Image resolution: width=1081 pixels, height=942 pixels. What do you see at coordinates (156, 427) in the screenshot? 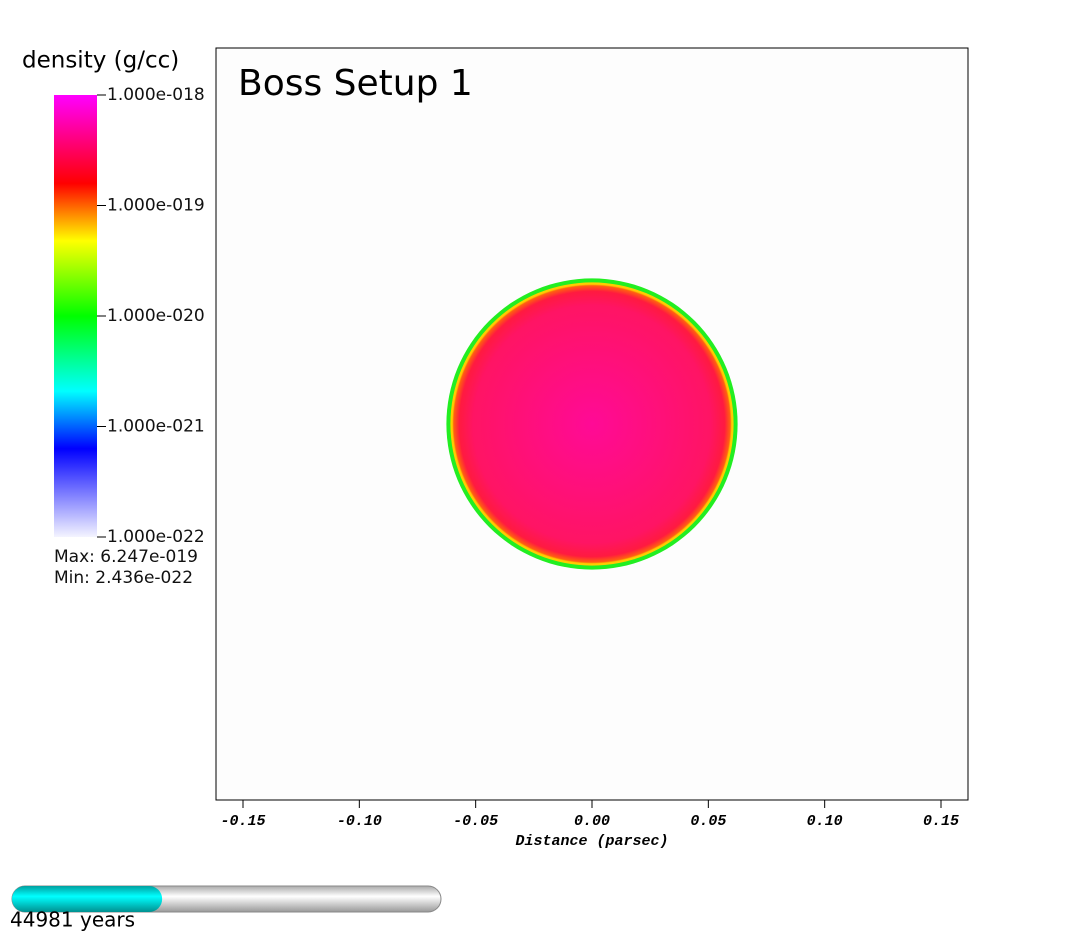
I see `colorbar-tick-label: 1.000e-021` at bounding box center [156, 427].